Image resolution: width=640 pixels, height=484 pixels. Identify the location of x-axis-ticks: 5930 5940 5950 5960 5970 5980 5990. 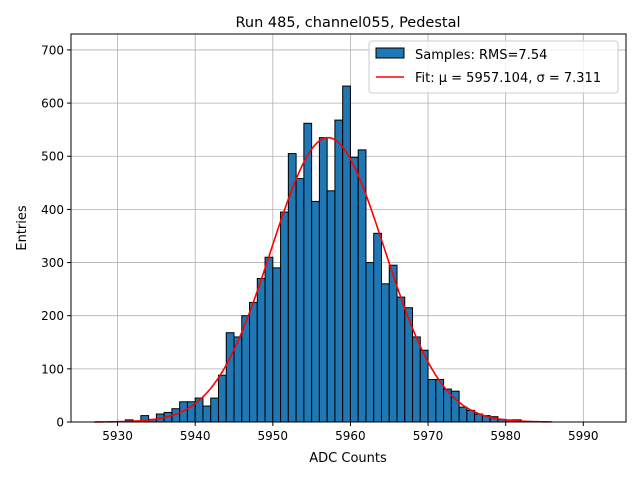
(350, 432).